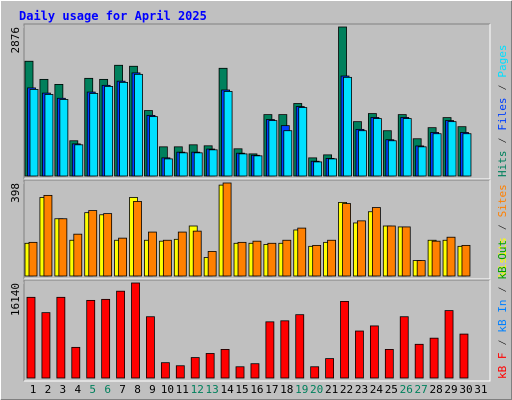  What do you see at coordinates (212, 389) in the screenshot?
I see `x-tick-label: 13` at bounding box center [212, 389].